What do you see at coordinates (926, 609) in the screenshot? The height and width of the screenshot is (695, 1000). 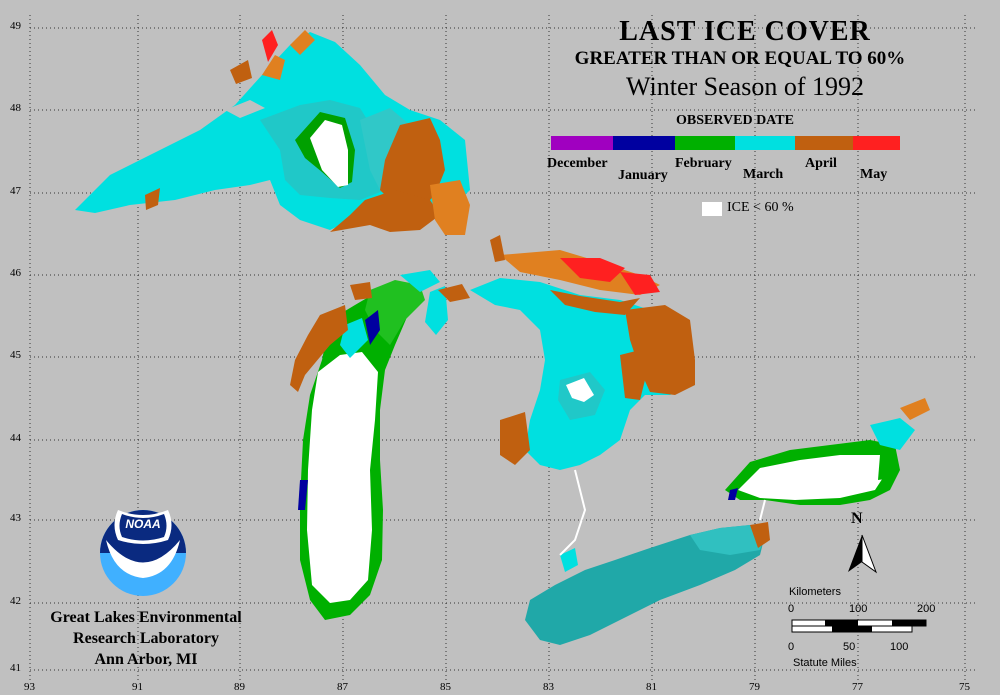 I see `scale-km-tick: 200` at bounding box center [926, 609].